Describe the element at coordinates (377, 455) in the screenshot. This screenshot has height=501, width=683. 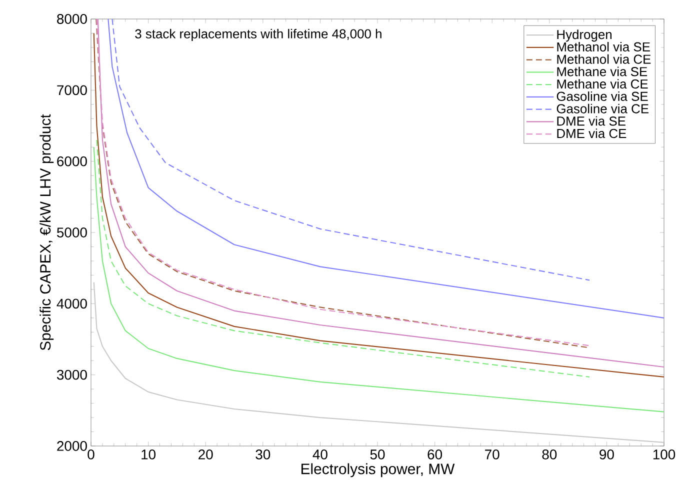
I see `x-tick-label: 50` at that location.